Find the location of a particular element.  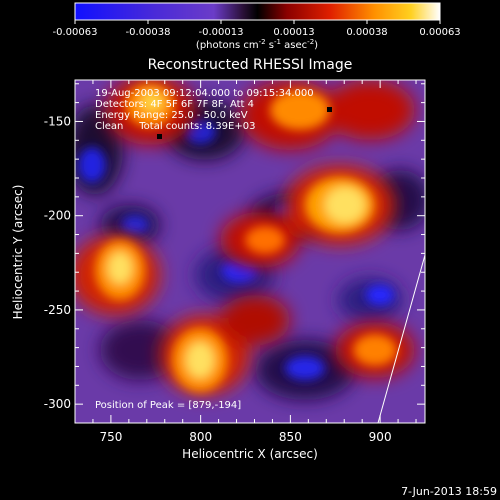

colorbar-tick-label: -0.00038 is located at coordinates (148, 32).